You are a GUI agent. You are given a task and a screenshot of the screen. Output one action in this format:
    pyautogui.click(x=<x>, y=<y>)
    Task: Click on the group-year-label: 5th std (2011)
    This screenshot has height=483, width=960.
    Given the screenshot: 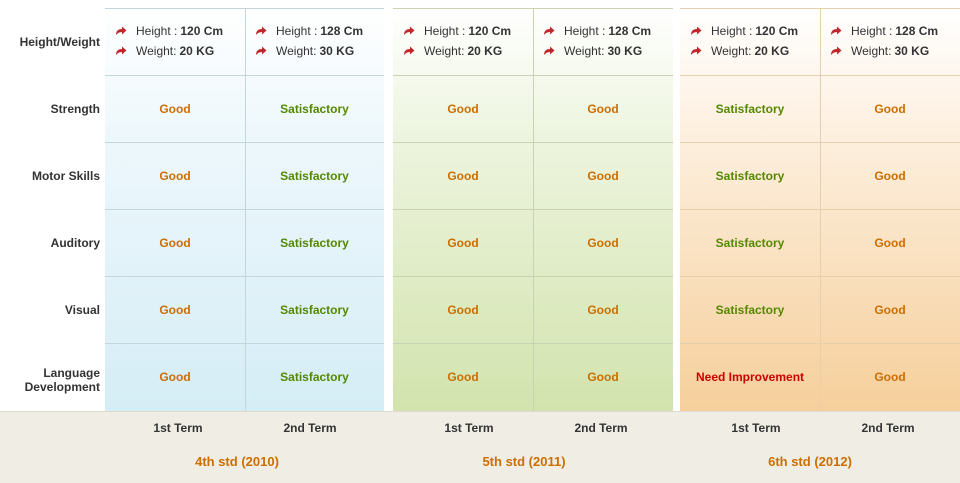 What is the action you would take?
    pyautogui.click(x=524, y=461)
    